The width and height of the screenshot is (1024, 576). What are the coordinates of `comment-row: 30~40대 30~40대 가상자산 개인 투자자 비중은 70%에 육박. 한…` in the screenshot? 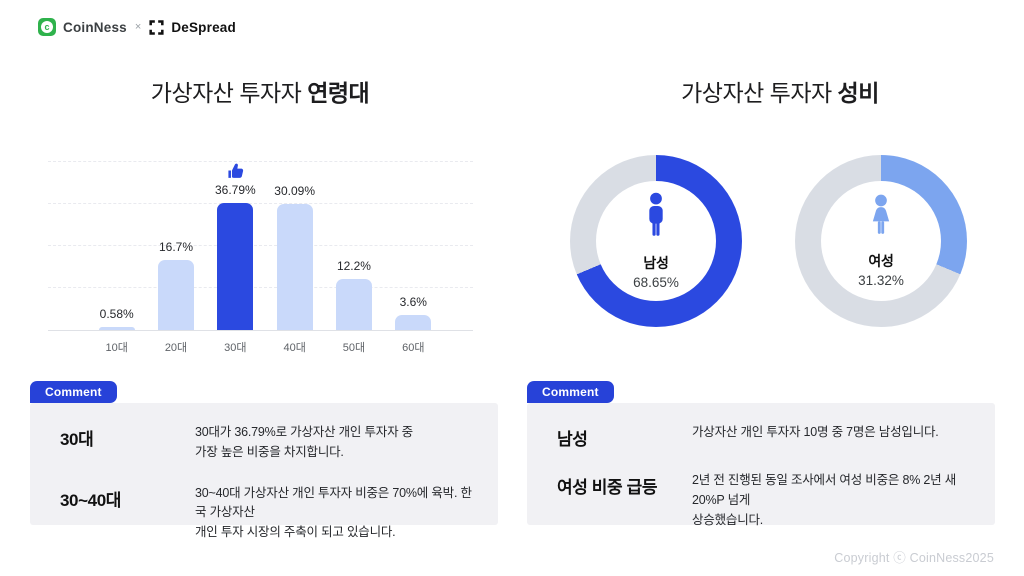 It's located at (266, 513).